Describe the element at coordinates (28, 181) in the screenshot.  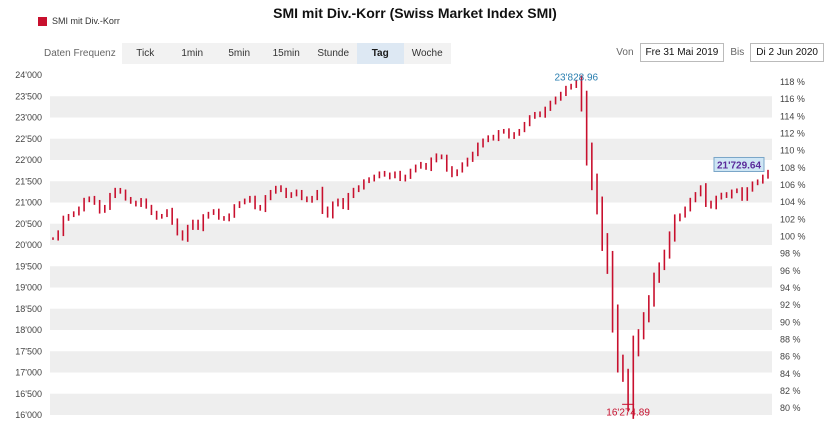
I see `y-tick-label: 21'500` at that location.